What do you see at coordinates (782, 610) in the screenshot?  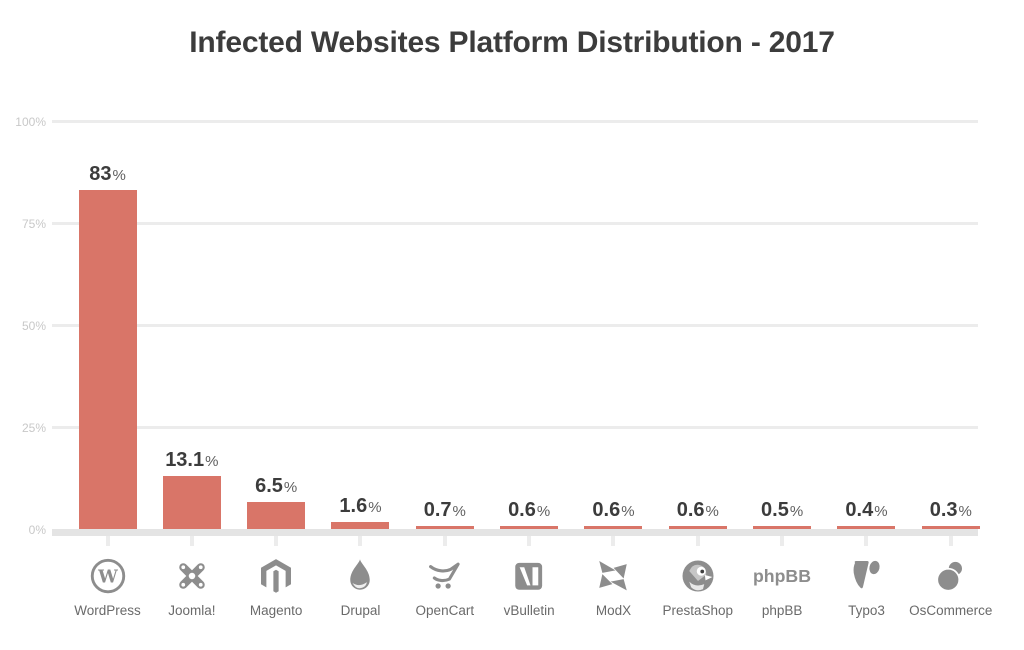 I see `category-label-phpbb: phpBB` at bounding box center [782, 610].